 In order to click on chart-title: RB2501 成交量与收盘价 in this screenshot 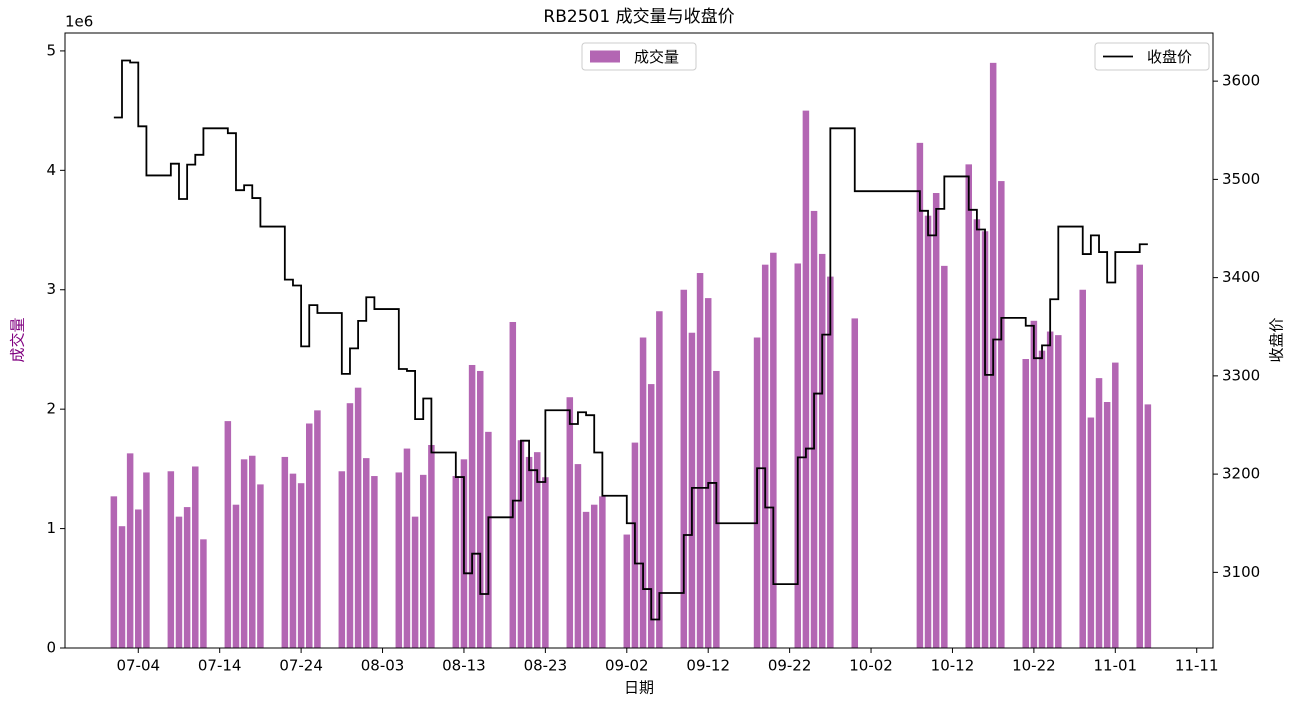, I will do `click(638, 17)`.